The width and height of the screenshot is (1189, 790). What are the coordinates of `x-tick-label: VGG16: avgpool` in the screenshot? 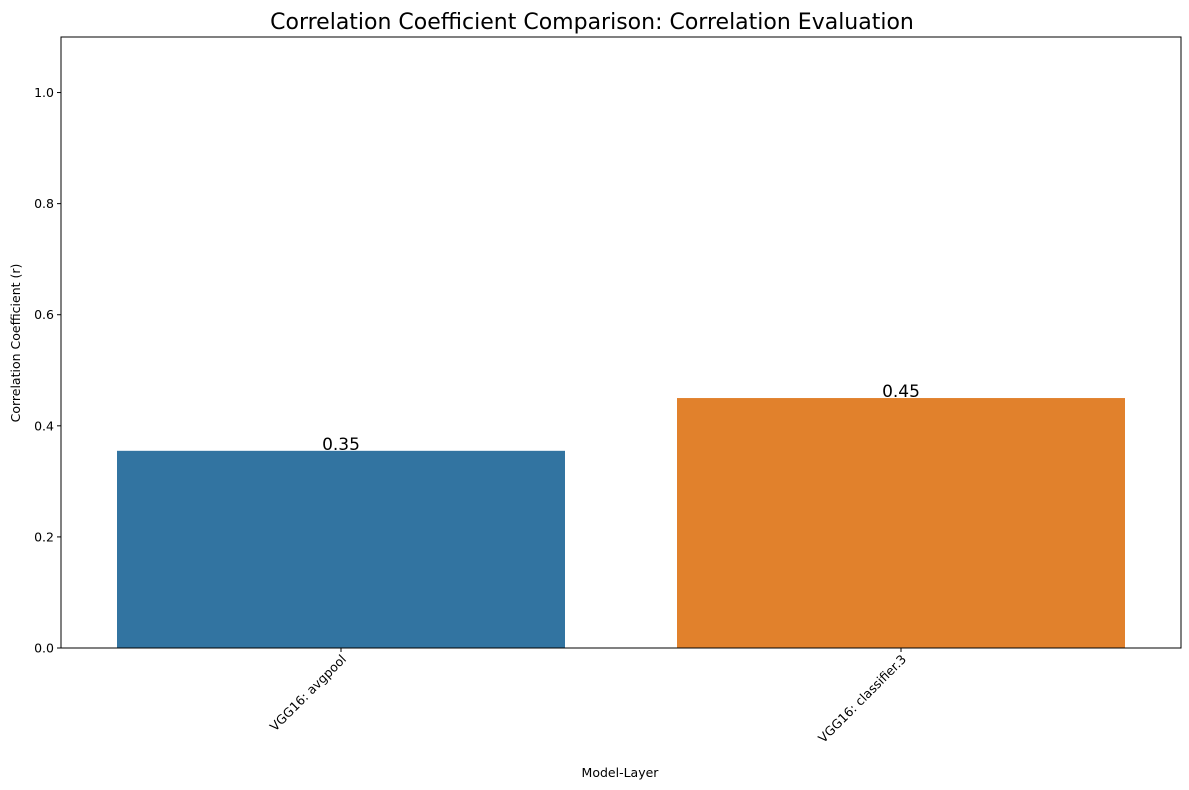 It's located at (308, 693).